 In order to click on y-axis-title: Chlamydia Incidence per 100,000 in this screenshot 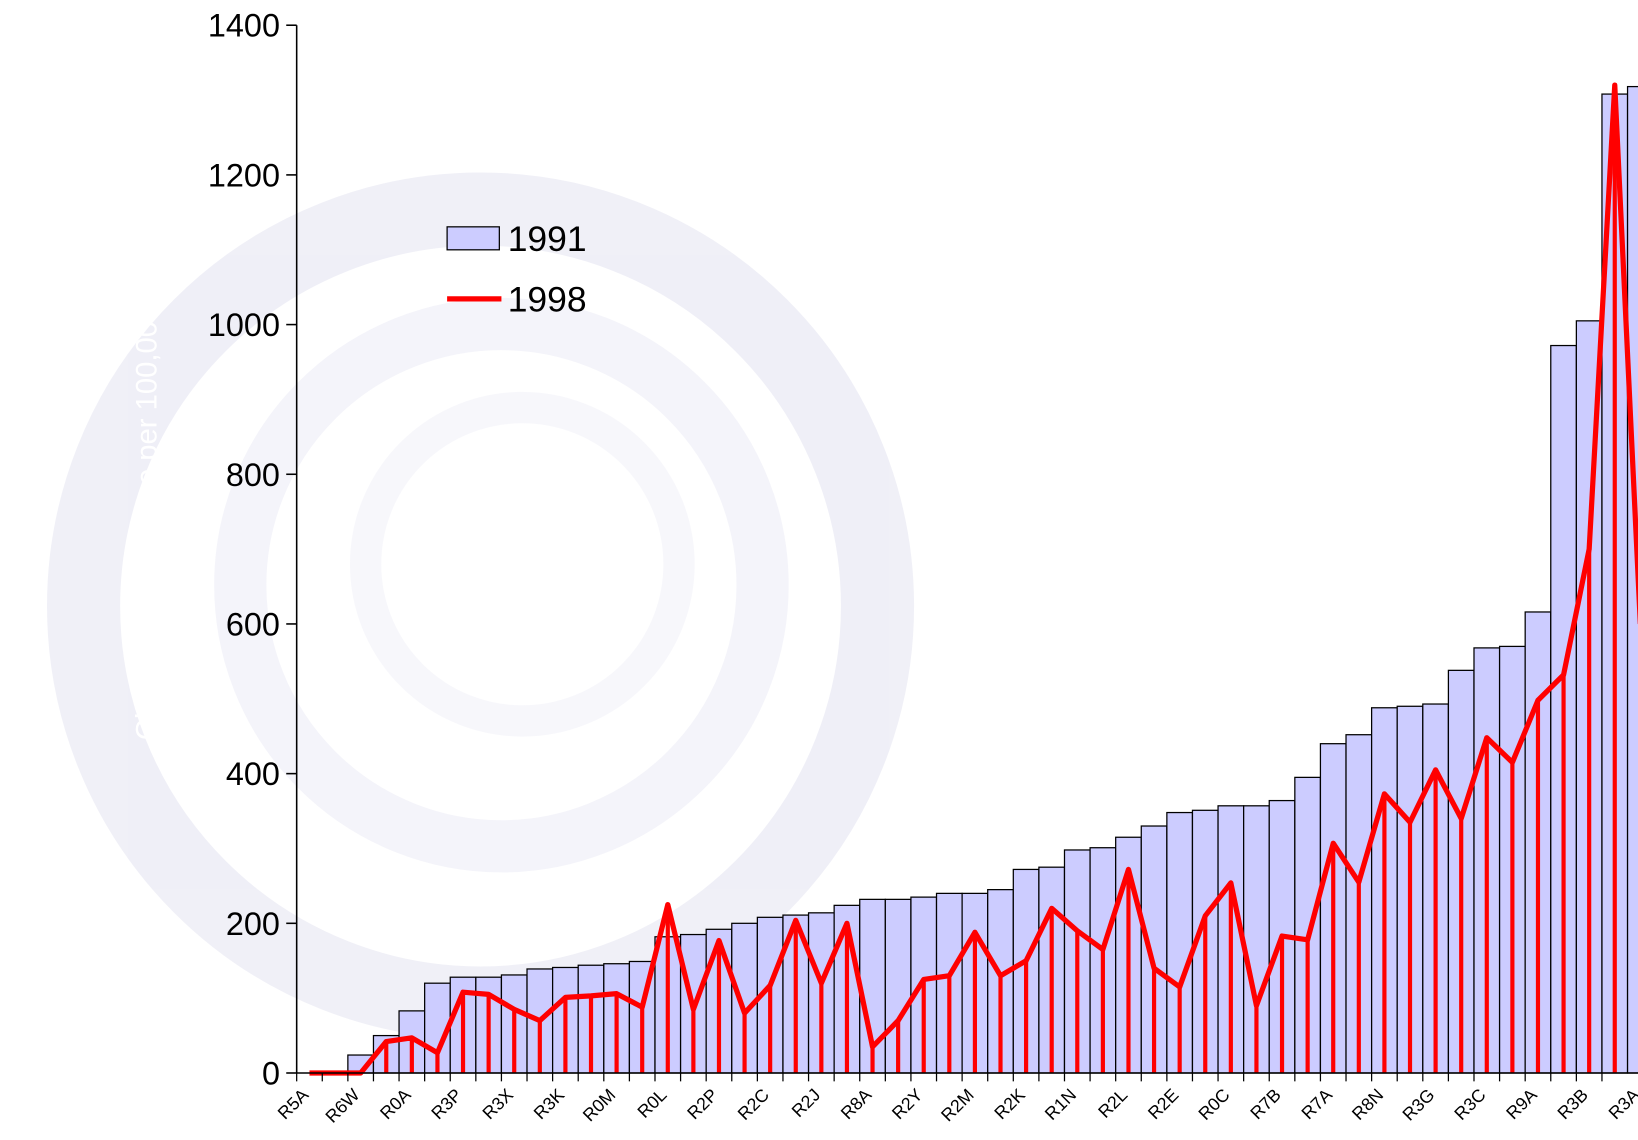, I will do `click(148, 523)`.